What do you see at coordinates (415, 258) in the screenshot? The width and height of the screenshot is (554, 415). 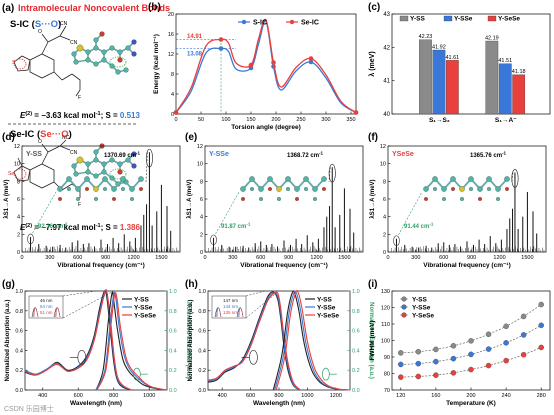 I see `x-tick-label: 300` at bounding box center [415, 258].